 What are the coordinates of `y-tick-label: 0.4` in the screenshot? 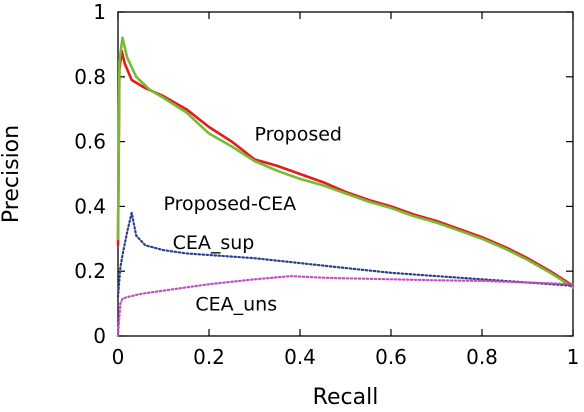 It's located at (90, 206).